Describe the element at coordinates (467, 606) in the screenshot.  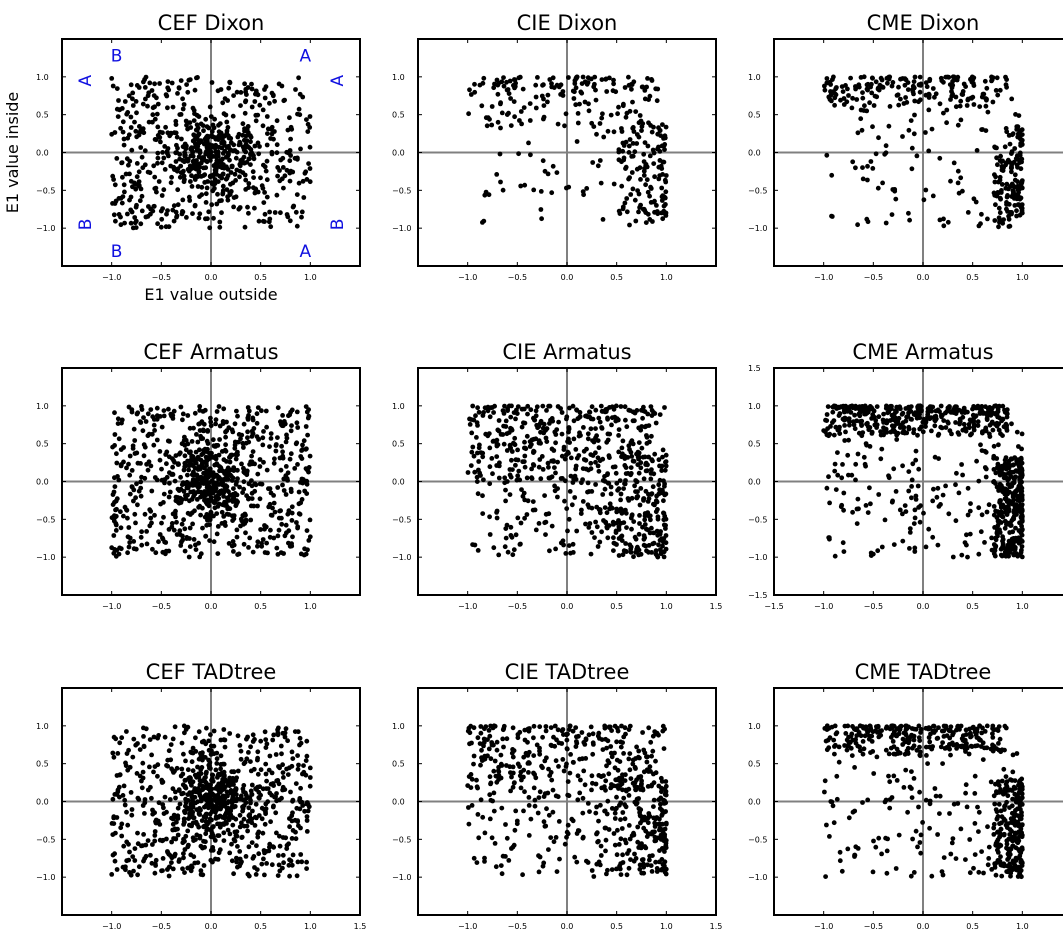
I see `x-tick-label: −1.0` at that location.